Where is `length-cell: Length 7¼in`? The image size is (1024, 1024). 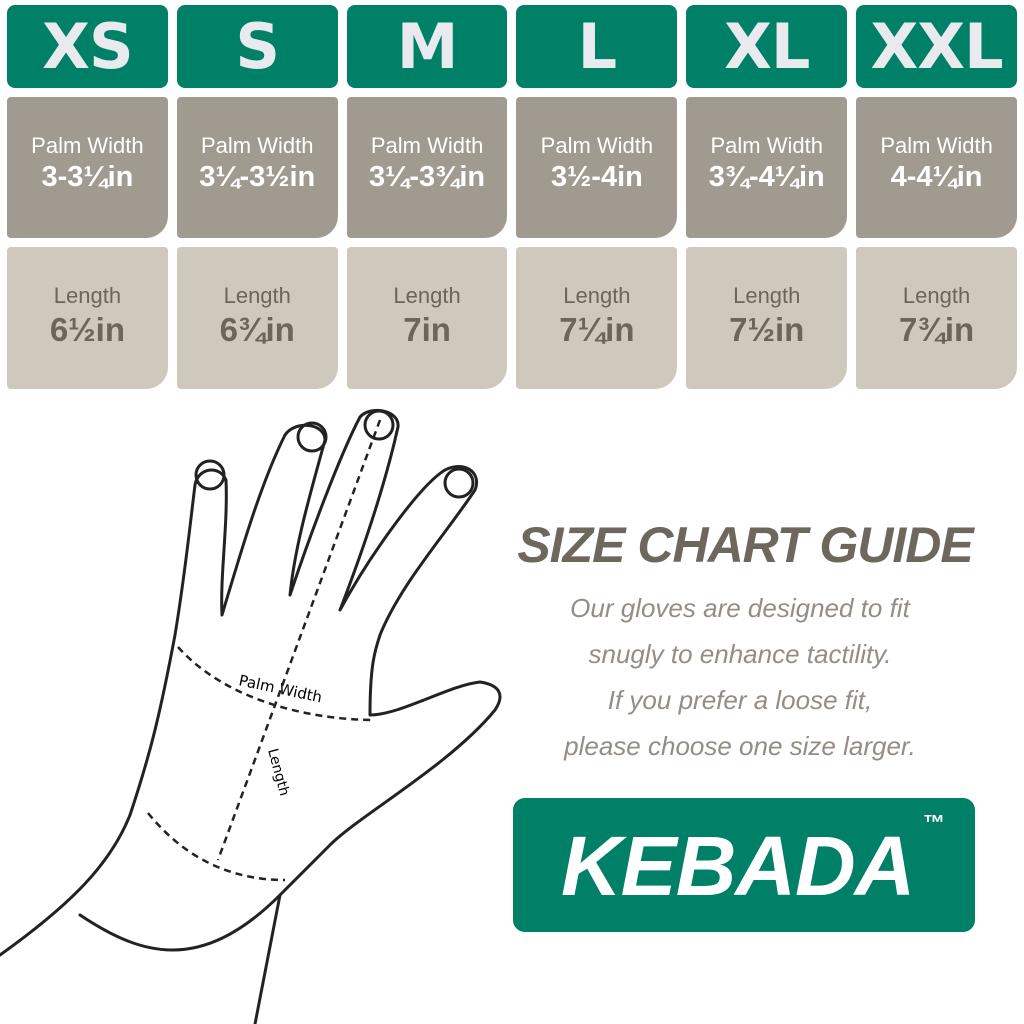 length-cell: Length 7¼in is located at coordinates (597, 318).